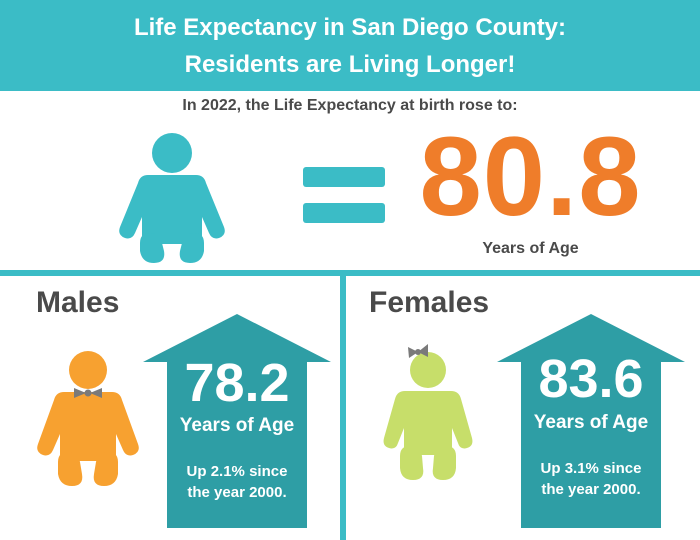  What do you see at coordinates (343, 408) in the screenshot?
I see `vertical-divider` at bounding box center [343, 408].